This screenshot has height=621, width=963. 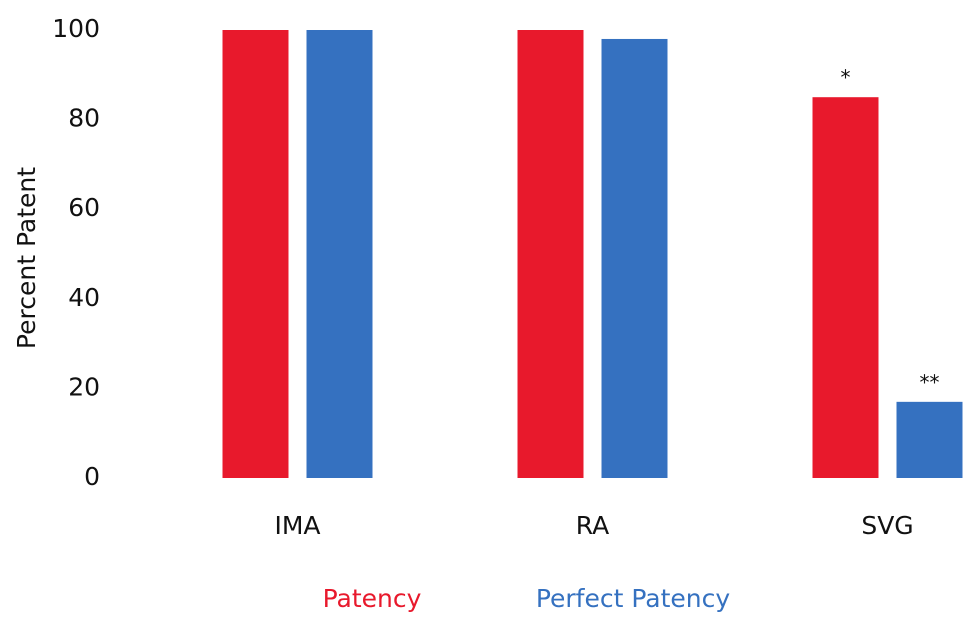 What do you see at coordinates (930, 382) in the screenshot?
I see `significance-marker: **` at bounding box center [930, 382].